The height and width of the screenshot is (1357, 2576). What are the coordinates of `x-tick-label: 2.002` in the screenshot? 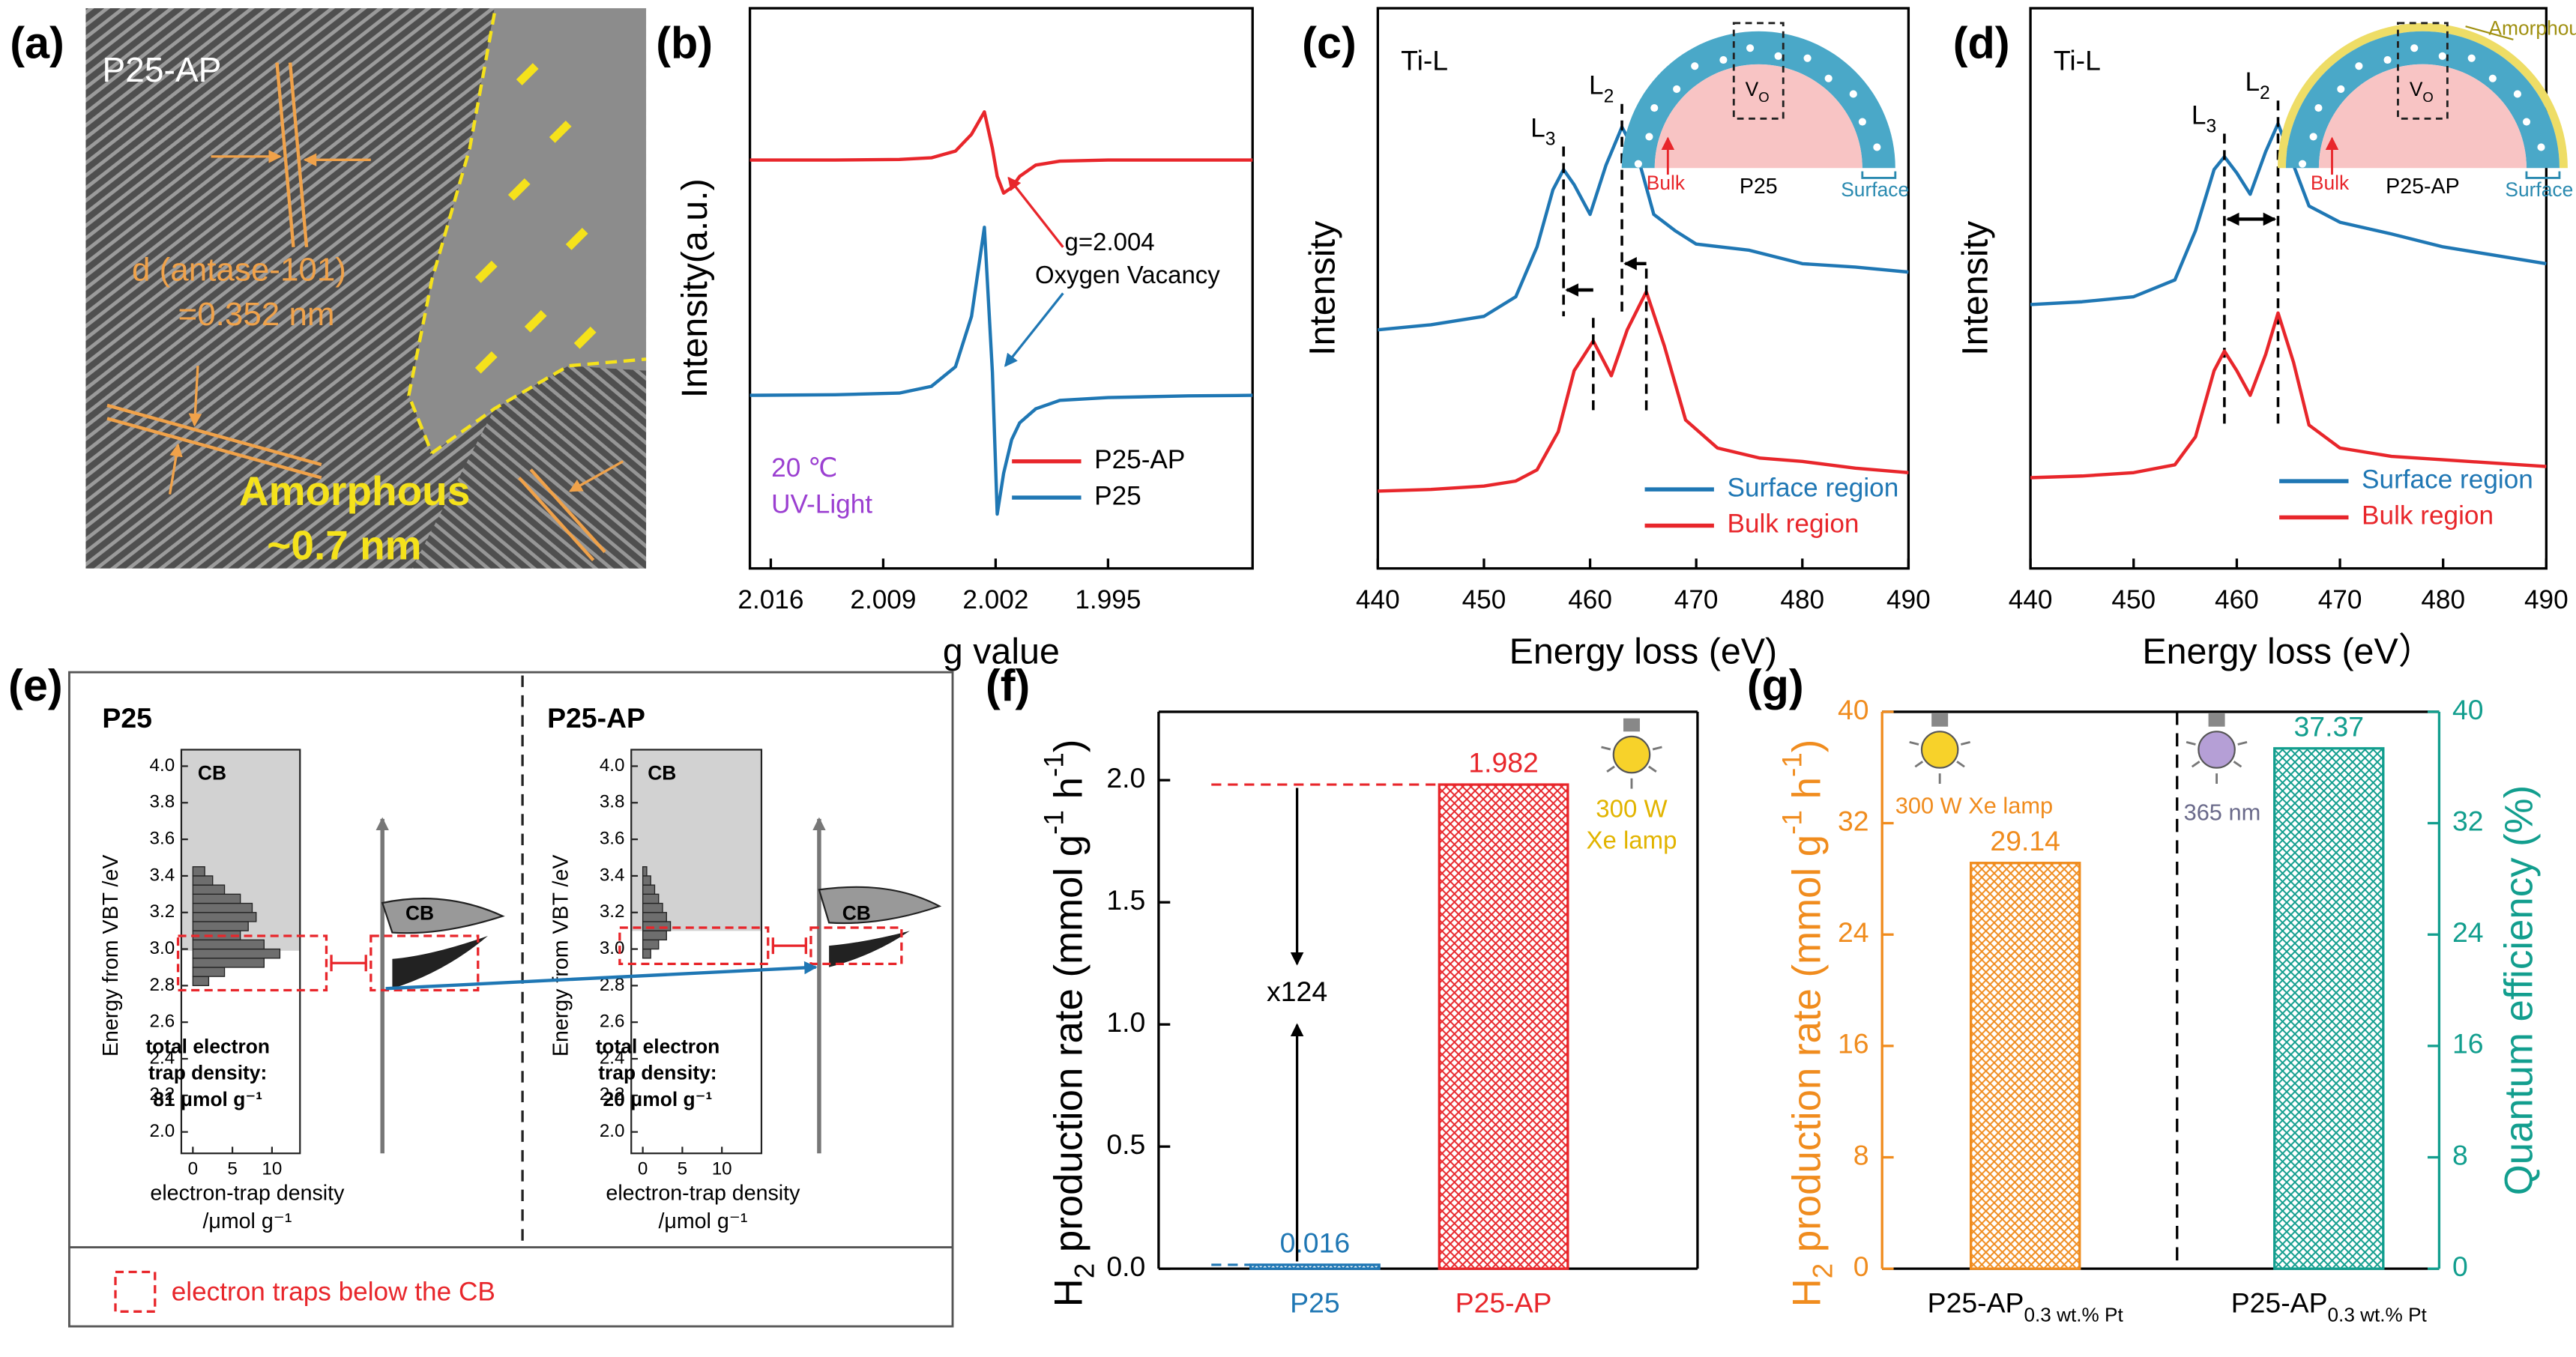 It's located at (995, 599).